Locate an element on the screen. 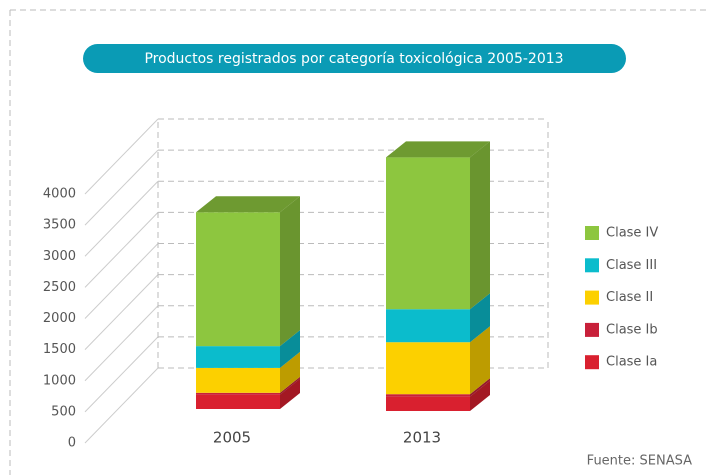 This screenshot has width=707, height=475. y-tick-label: 1000 is located at coordinates (59, 380).